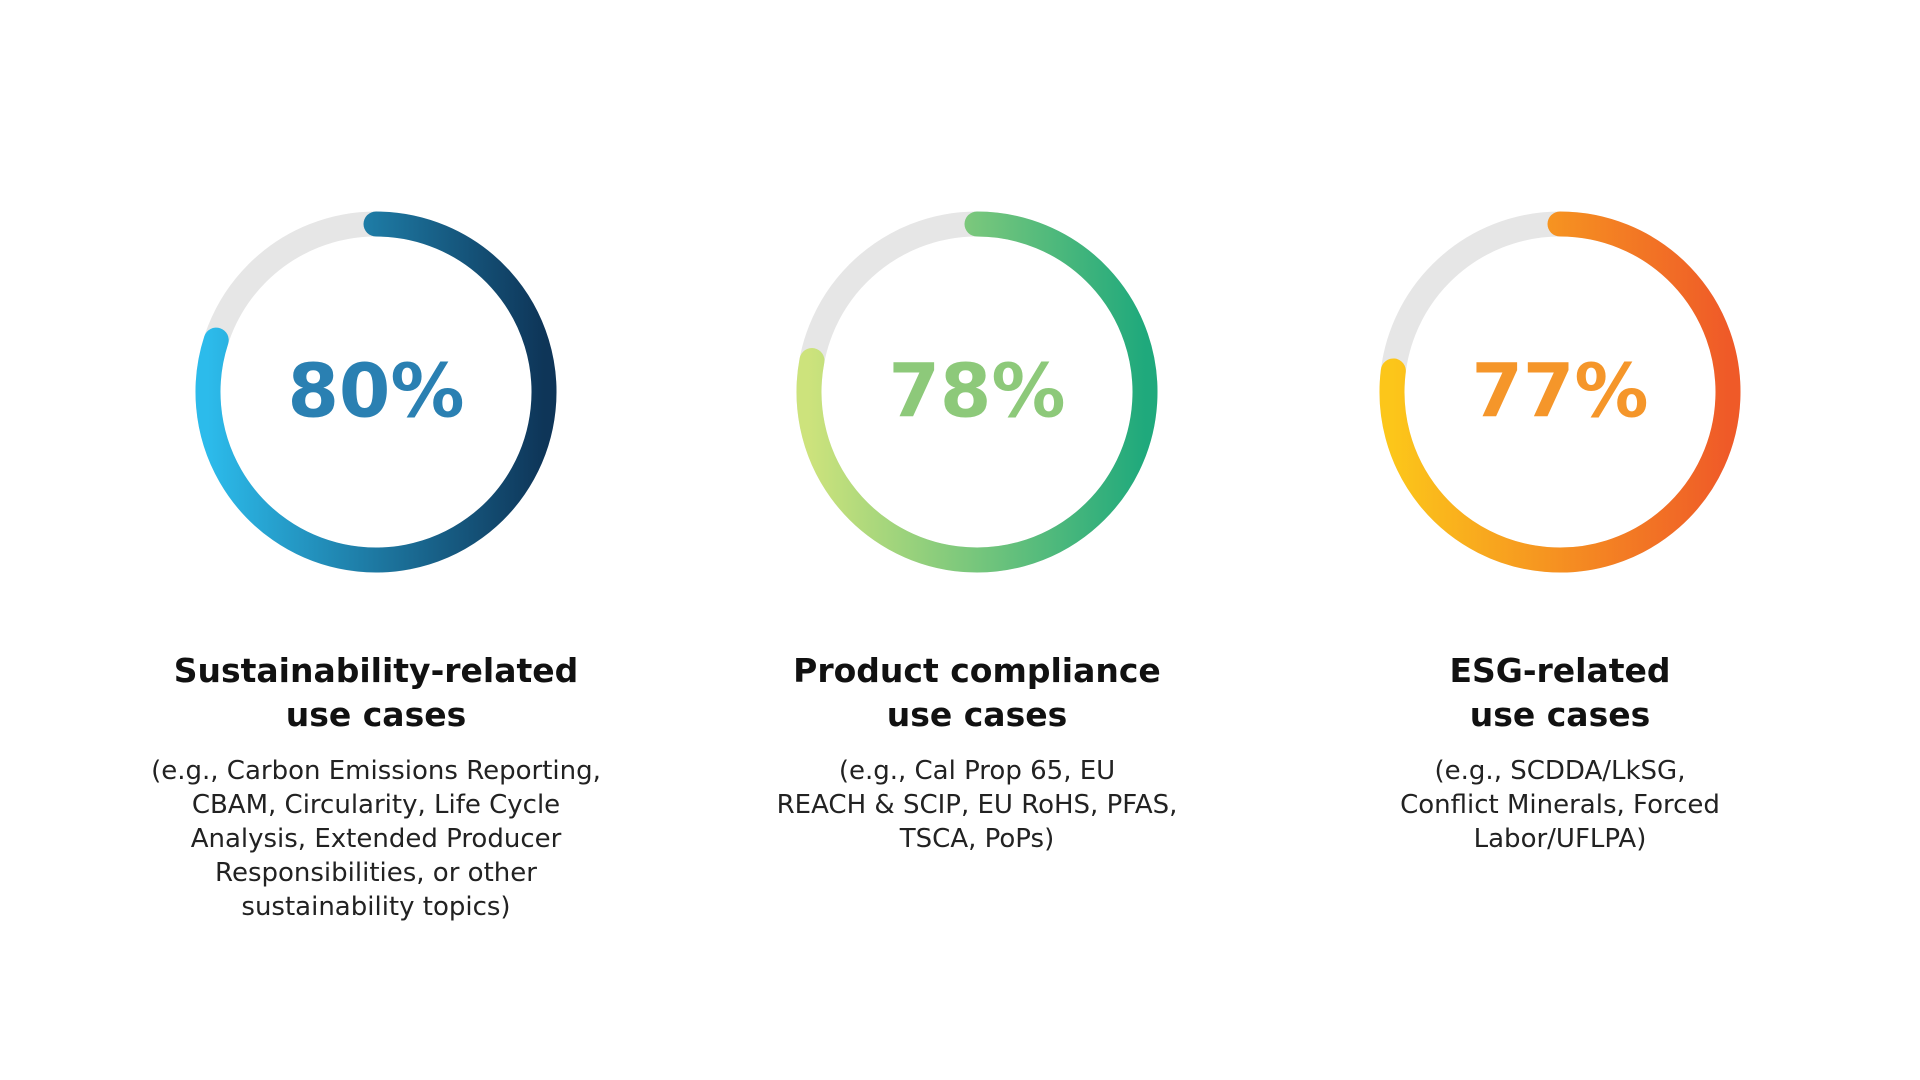 This screenshot has height=1080, width=1920. What do you see at coordinates (977, 771) in the screenshot?
I see `card-description: (e.g., Cal Prop 65, EU` at bounding box center [977, 771].